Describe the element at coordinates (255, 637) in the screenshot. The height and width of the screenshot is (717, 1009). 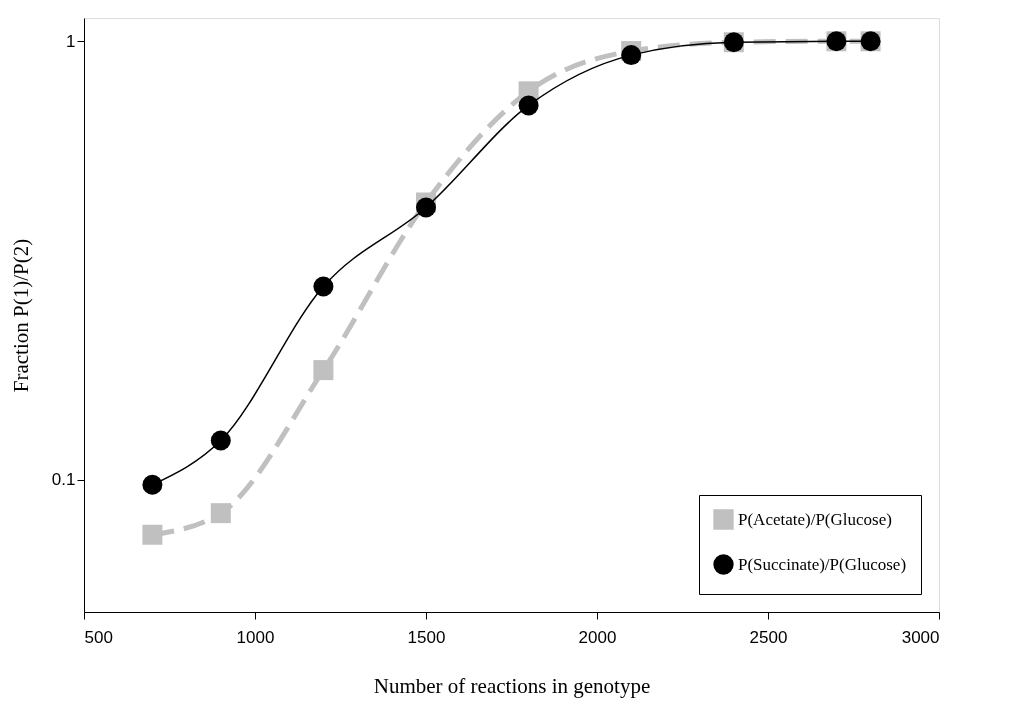
I see `x-tick-label: 1000` at that location.